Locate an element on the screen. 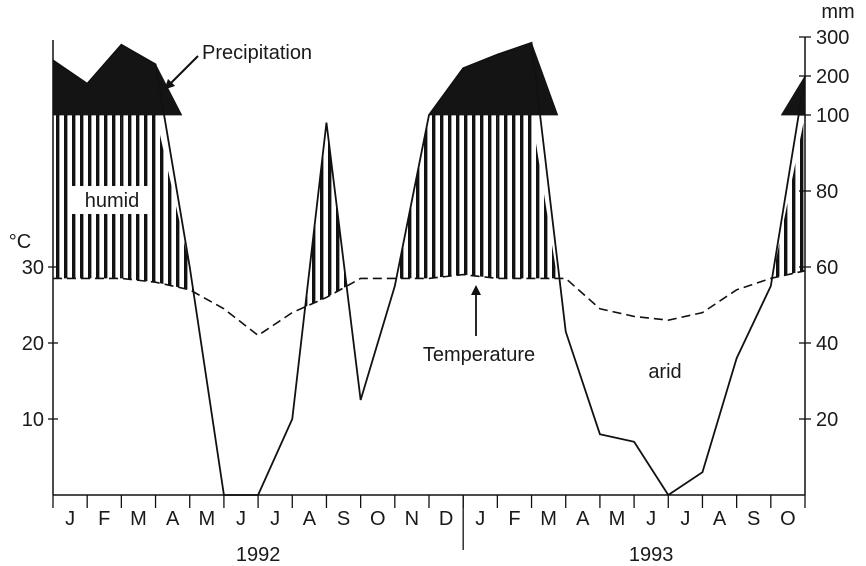  year-label: 1993 is located at coordinates (651, 555).